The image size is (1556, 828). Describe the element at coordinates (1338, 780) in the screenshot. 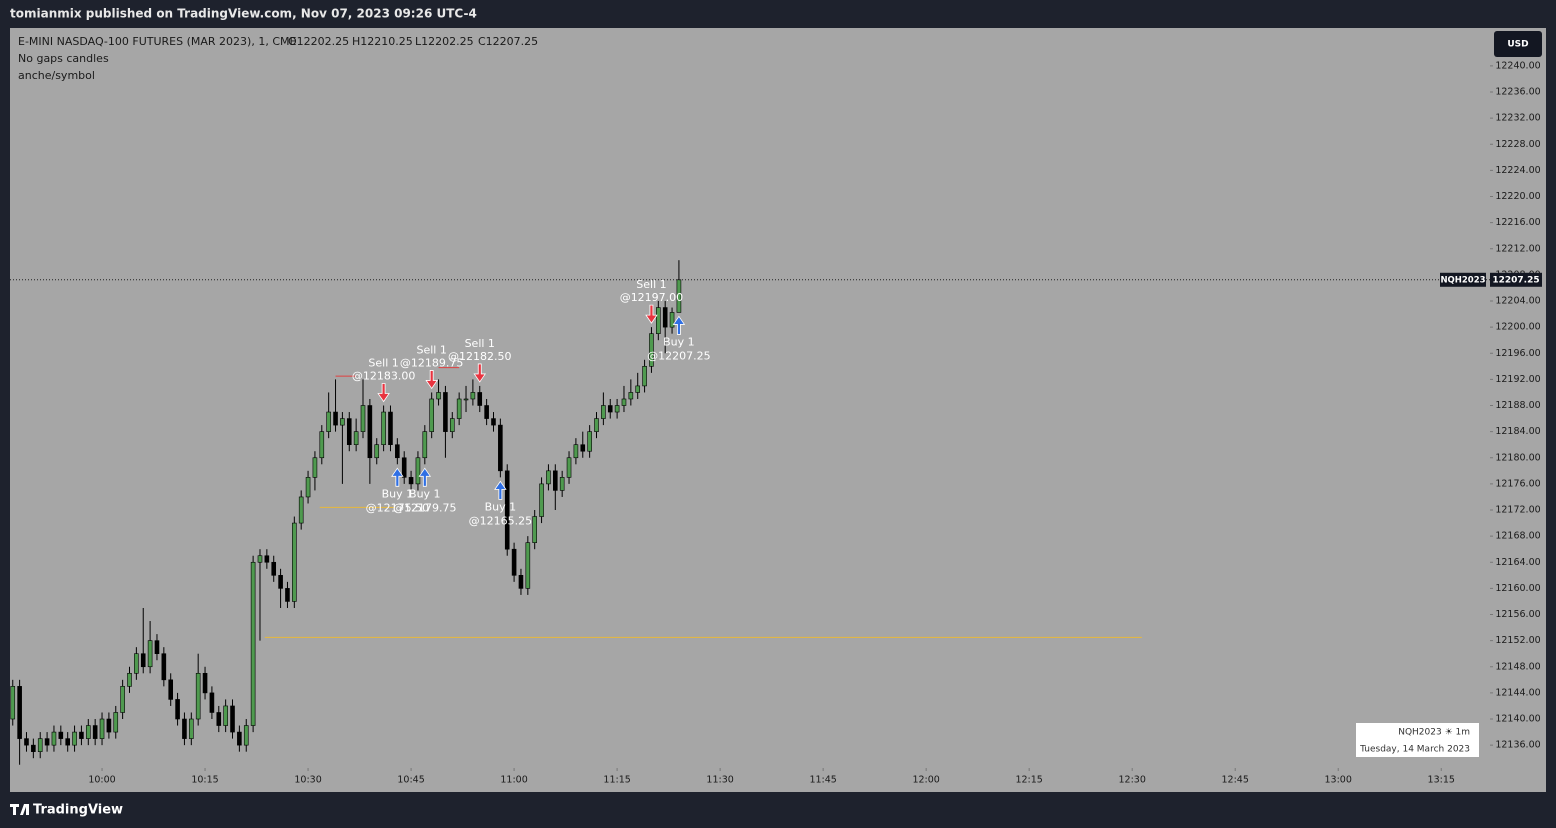

I see `x-tick-label: 13:00` at that location.